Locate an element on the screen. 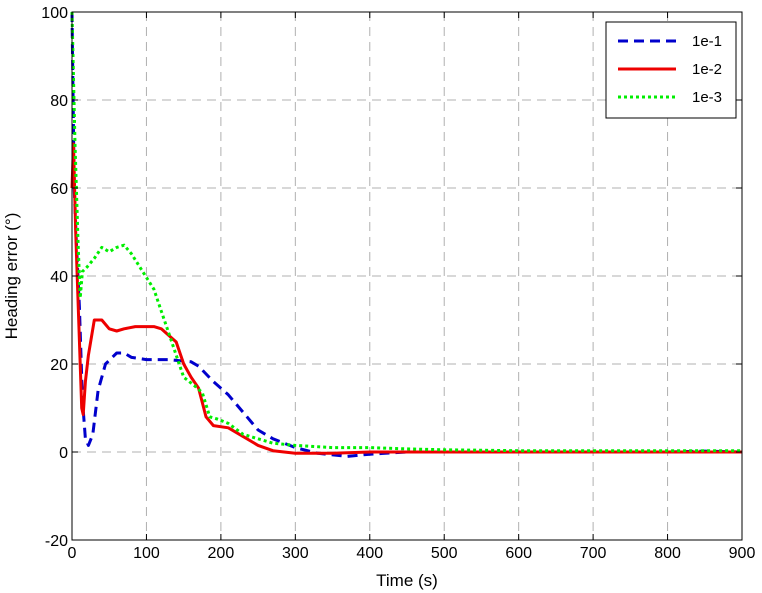  y-tick-label: -20 is located at coordinates (56, 541).